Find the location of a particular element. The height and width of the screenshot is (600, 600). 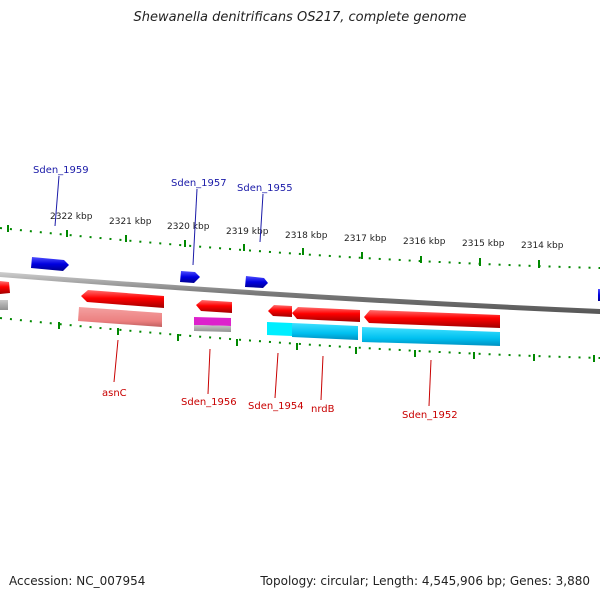

scale-label: 2316 kbp is located at coordinates (424, 242).